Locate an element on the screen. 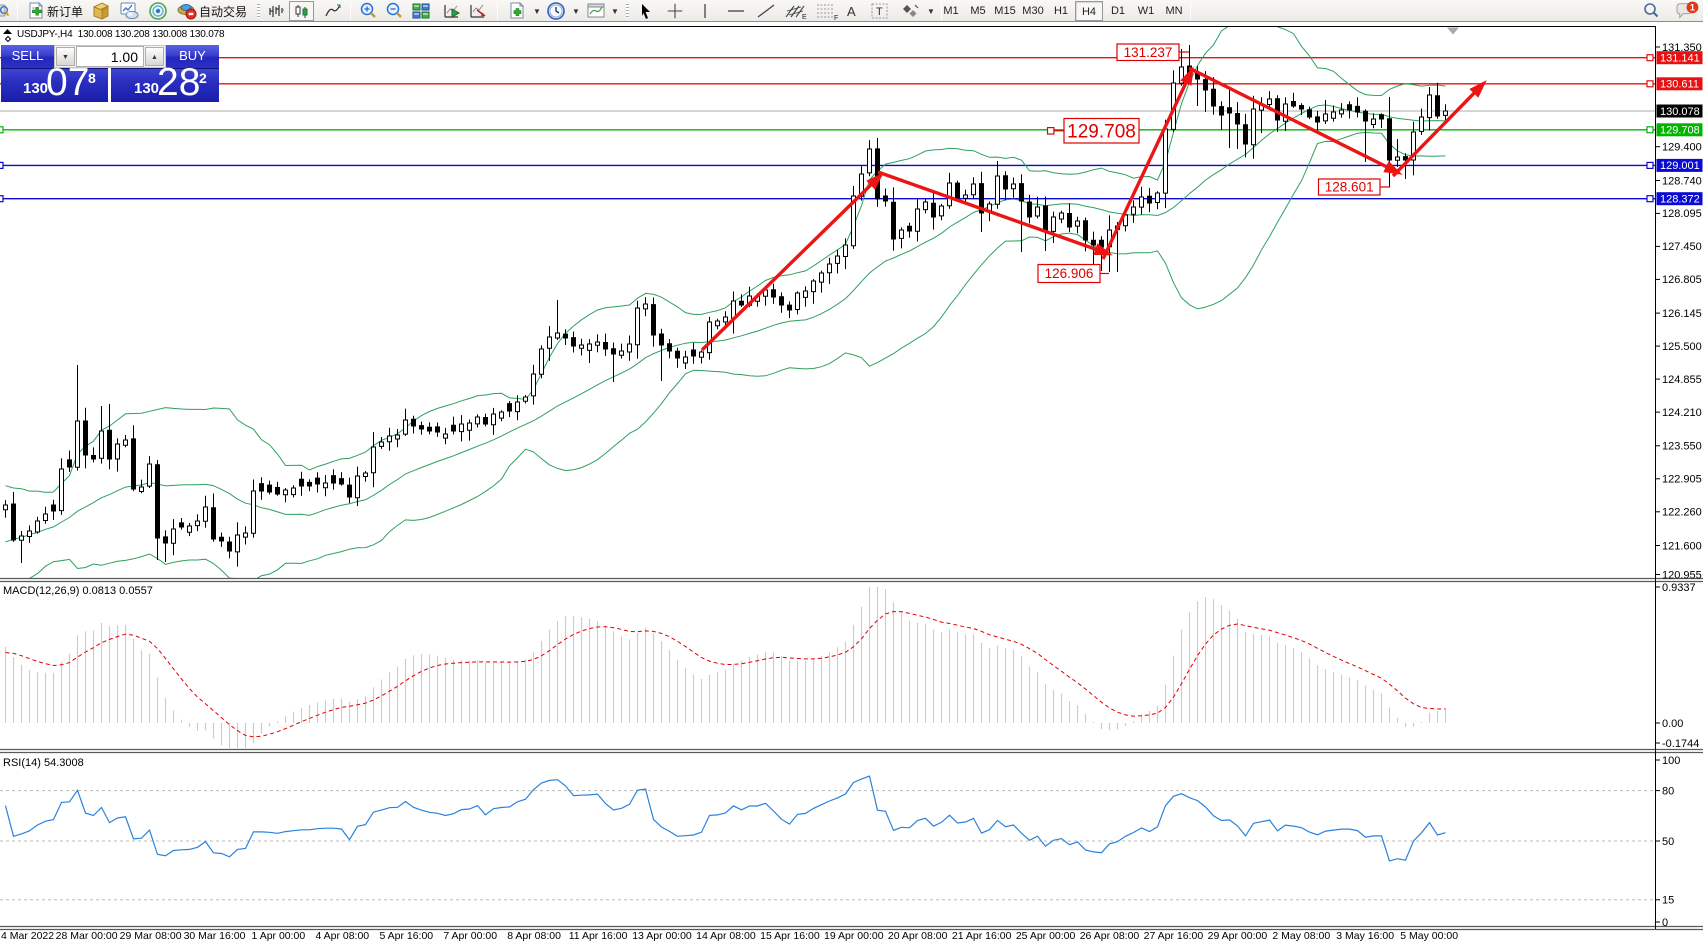 Image resolution: width=1703 pixels, height=947 pixels. svg-text: 8 Apr 08:00 is located at coordinates (534, 936).